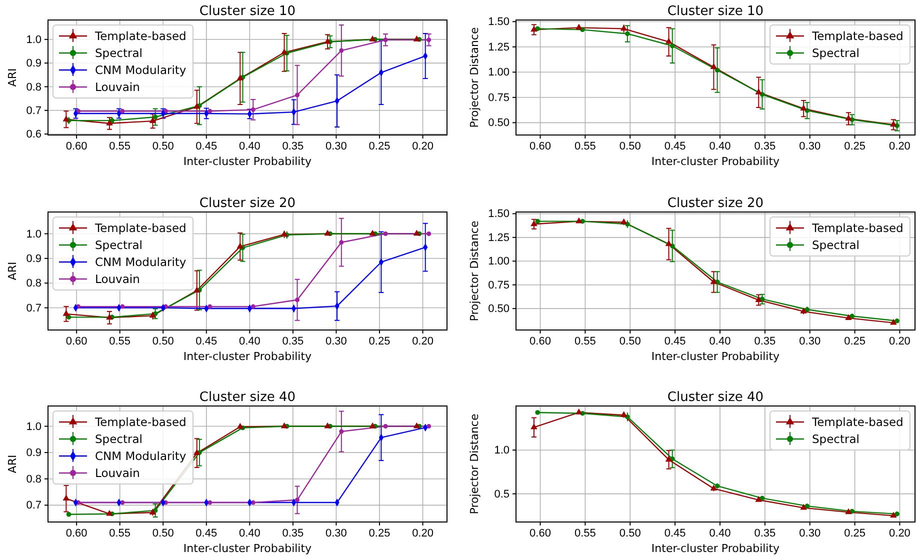 The height and width of the screenshot is (556, 916). What do you see at coordinates (34, 134) in the screenshot?
I see `y-tick-label: 0.6` at bounding box center [34, 134].